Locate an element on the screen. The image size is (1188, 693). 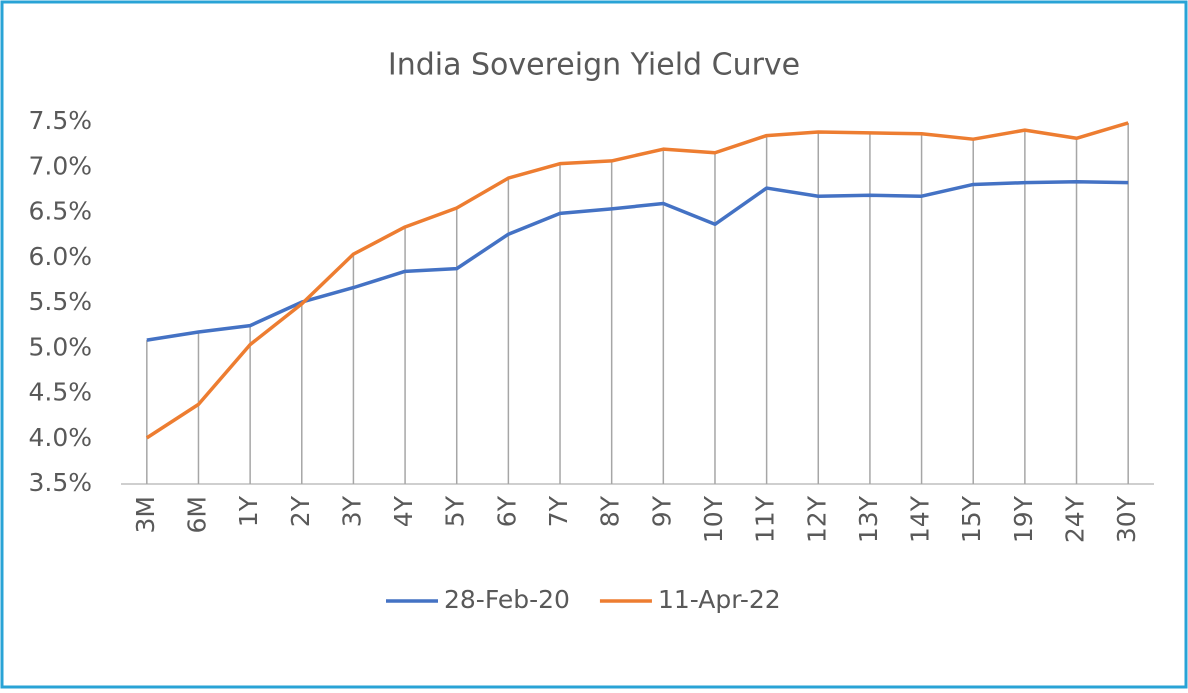
x-tick-label: 9Y is located at coordinates (661, 511).